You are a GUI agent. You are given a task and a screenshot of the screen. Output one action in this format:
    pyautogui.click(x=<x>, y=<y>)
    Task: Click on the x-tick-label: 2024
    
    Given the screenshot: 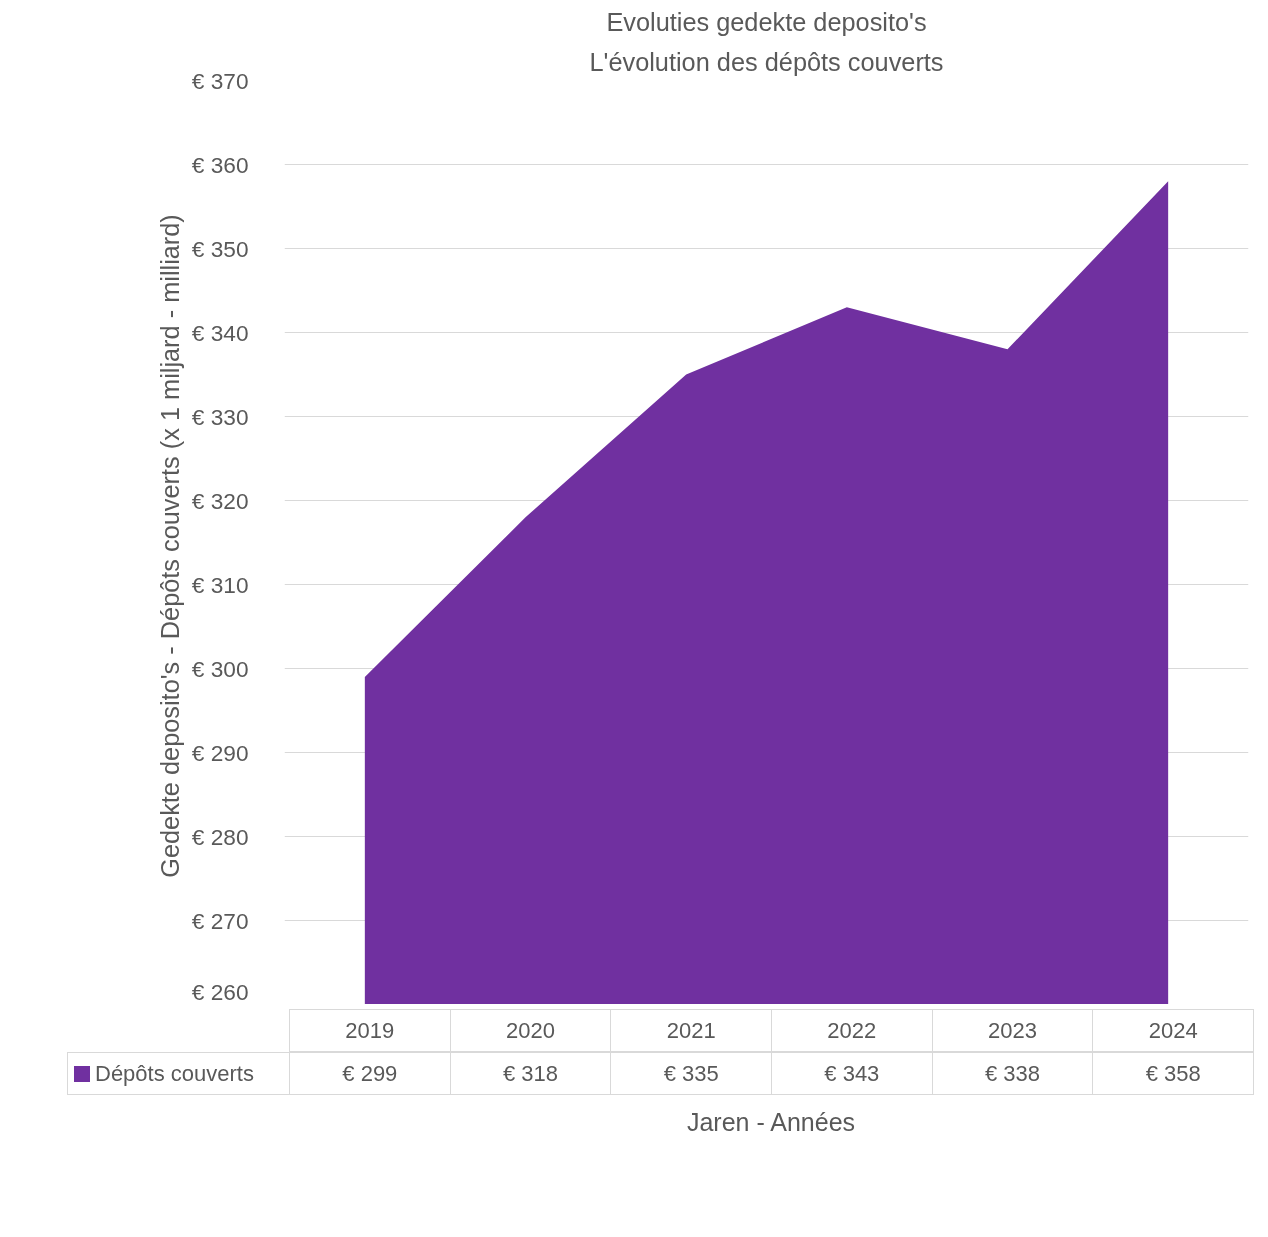 What is the action you would take?
    pyautogui.click(x=1173, y=1030)
    